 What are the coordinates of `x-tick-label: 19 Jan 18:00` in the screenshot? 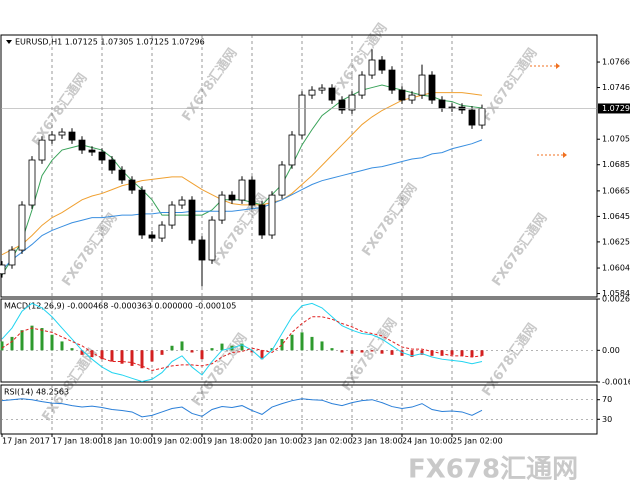 It's located at (227, 441).